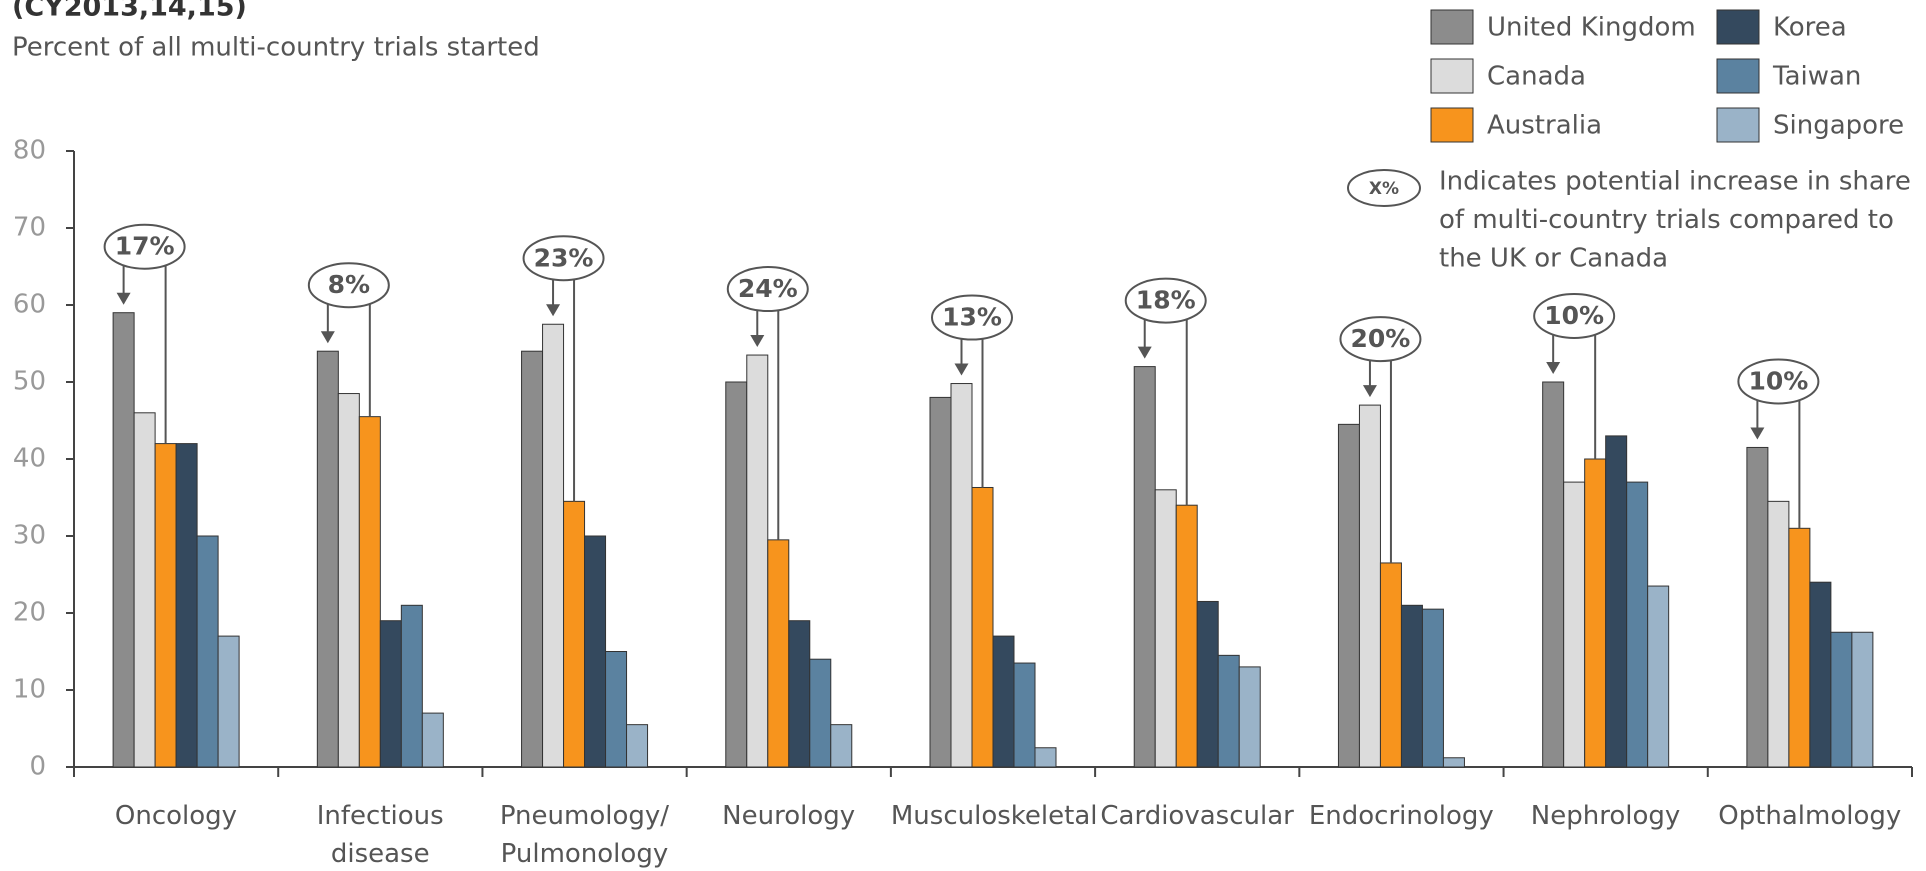 The image size is (1926, 871). What do you see at coordinates (1675, 182) in the screenshot?
I see `note-text: Indicates potential increase in share` at bounding box center [1675, 182].